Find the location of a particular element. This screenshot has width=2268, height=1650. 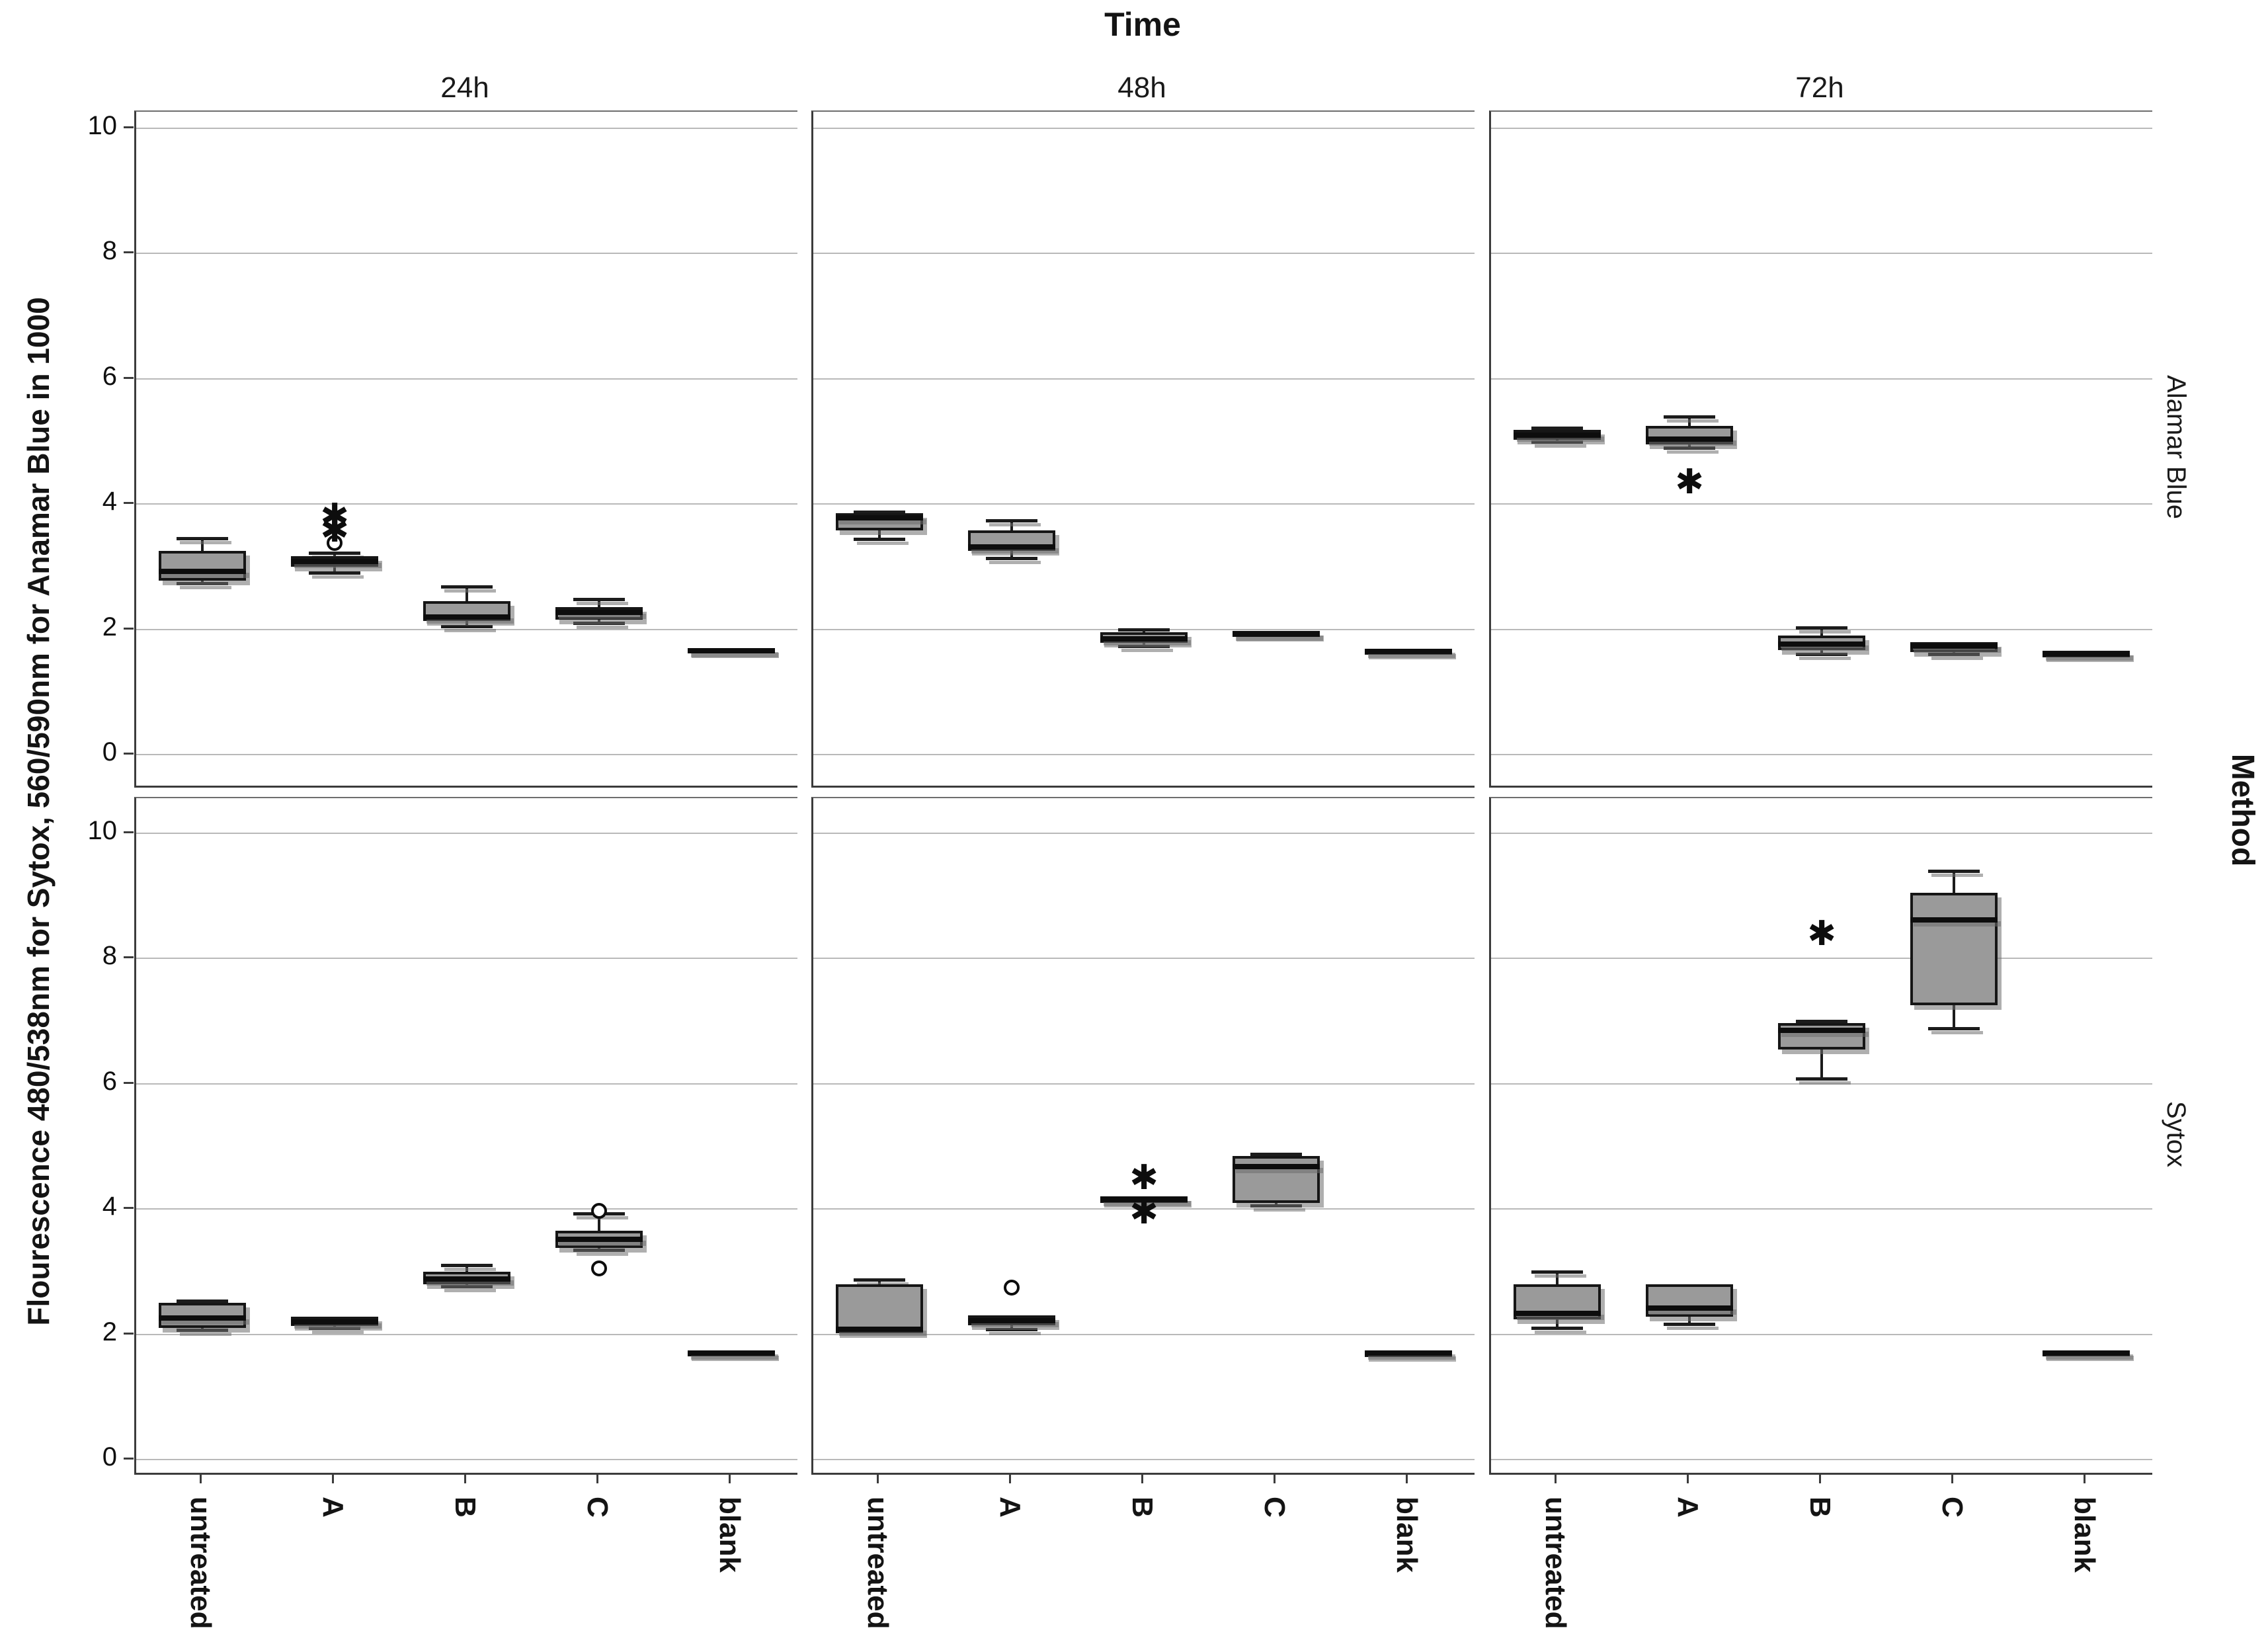

y-tick-label: 0 is located at coordinates (109, 752).